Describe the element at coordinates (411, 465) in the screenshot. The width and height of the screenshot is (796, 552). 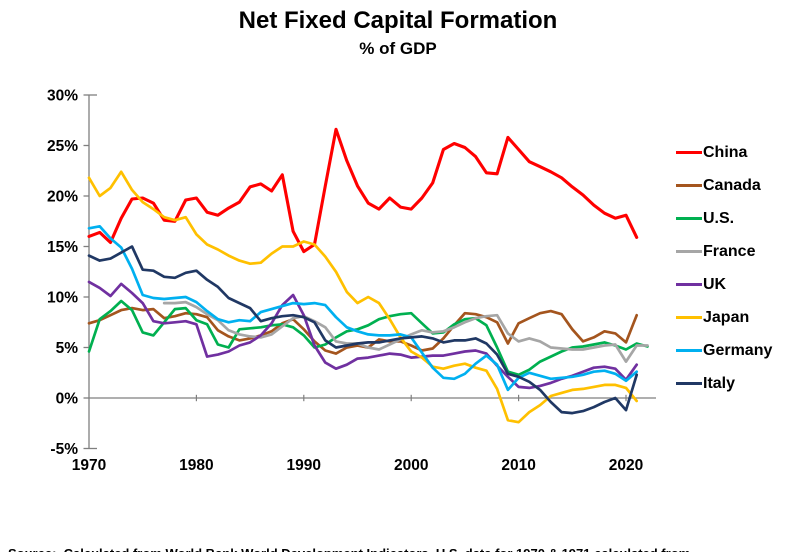
I see `x-axis-label-2000: 2000` at that location.